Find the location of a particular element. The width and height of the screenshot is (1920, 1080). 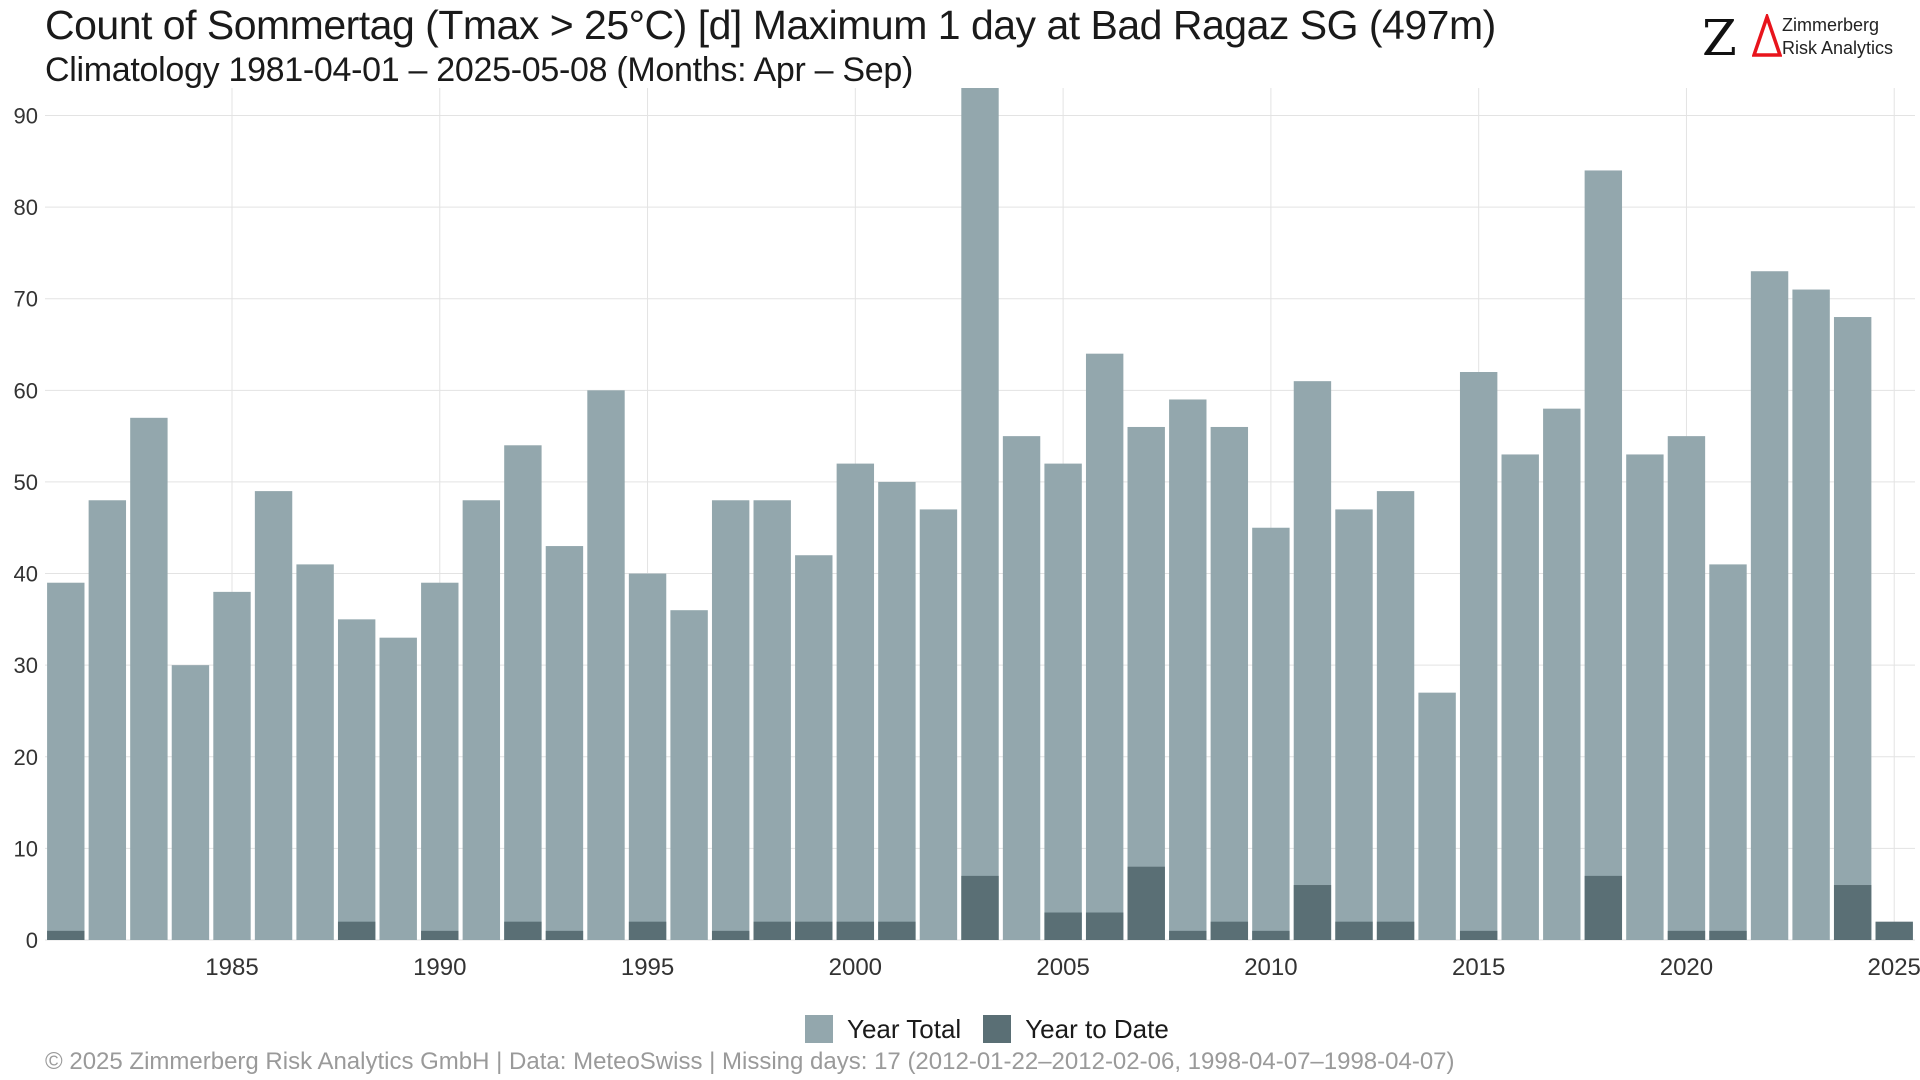

legend-swatch-year-total is located at coordinates (819, 1029).